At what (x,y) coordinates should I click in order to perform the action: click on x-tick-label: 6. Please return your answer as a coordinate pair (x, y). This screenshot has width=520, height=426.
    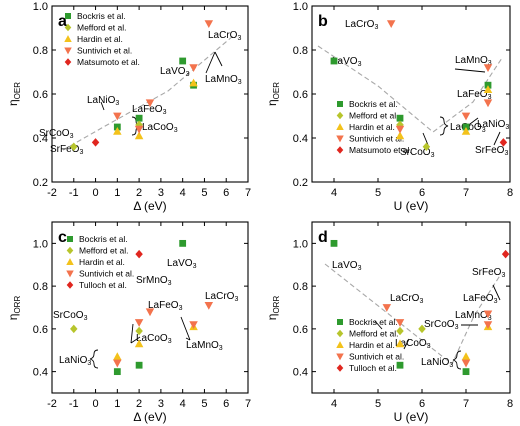
    Looking at the image, I should click on (226, 404).